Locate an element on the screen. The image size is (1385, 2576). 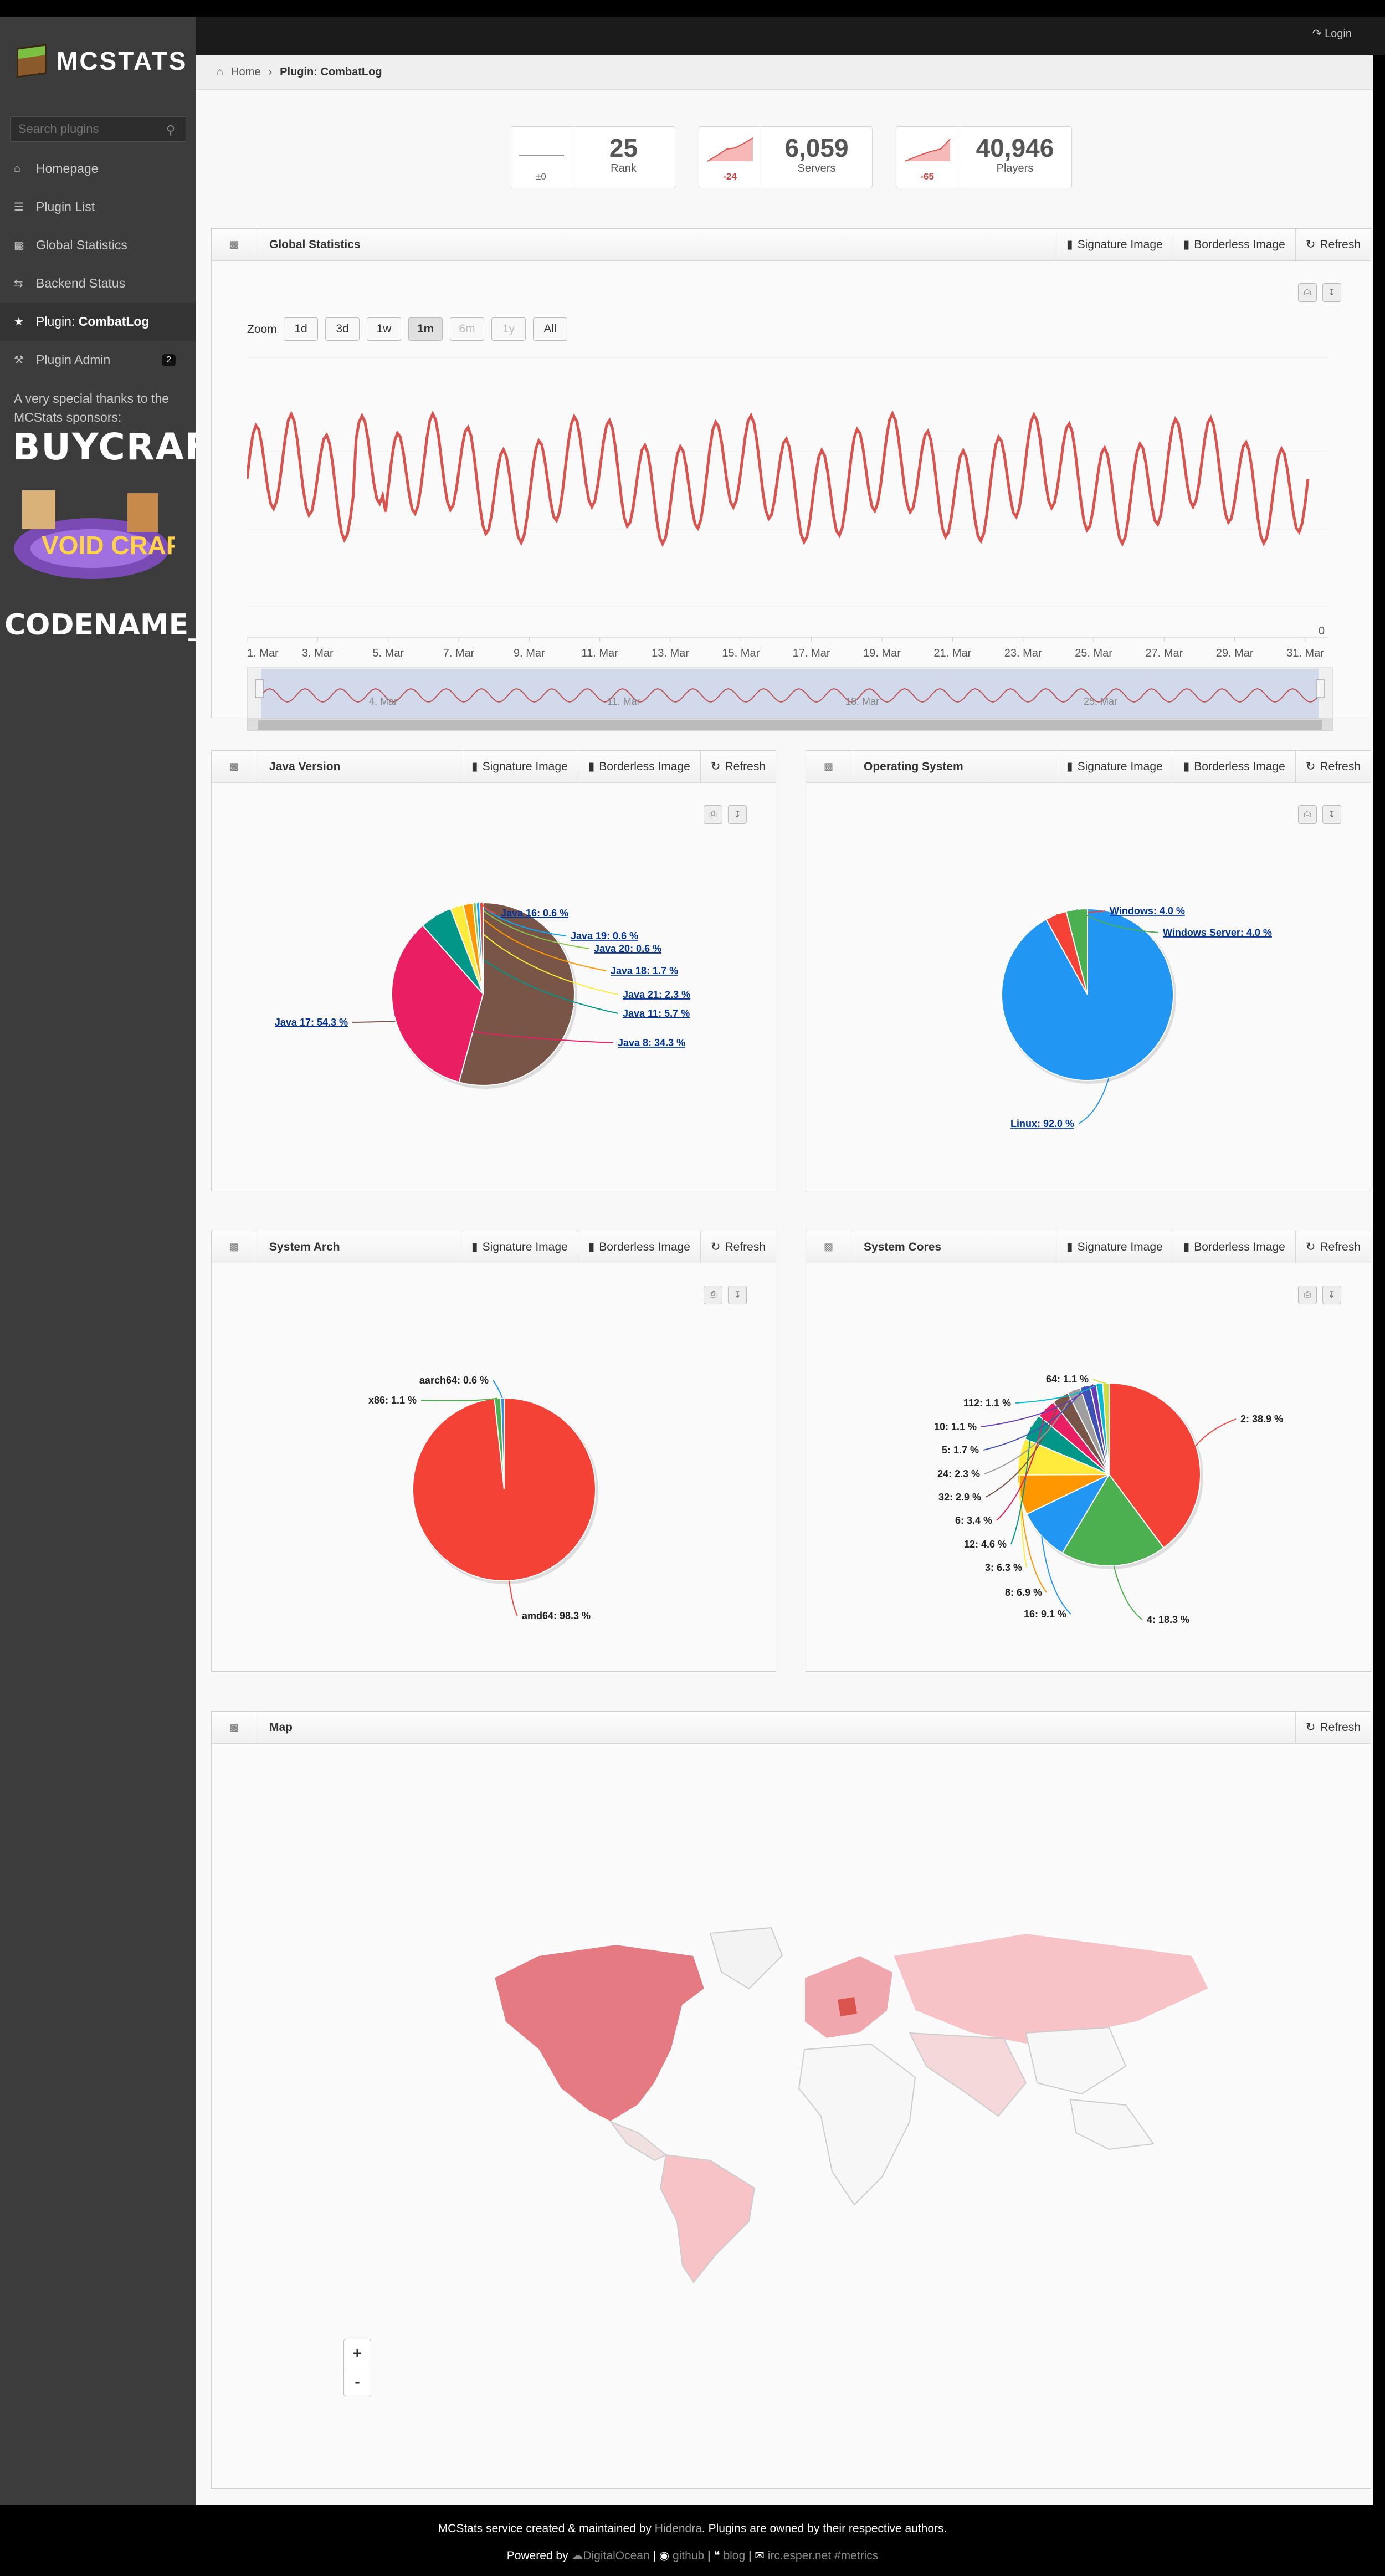
pie-label: 2: 38.9 % is located at coordinates (1261, 1419).